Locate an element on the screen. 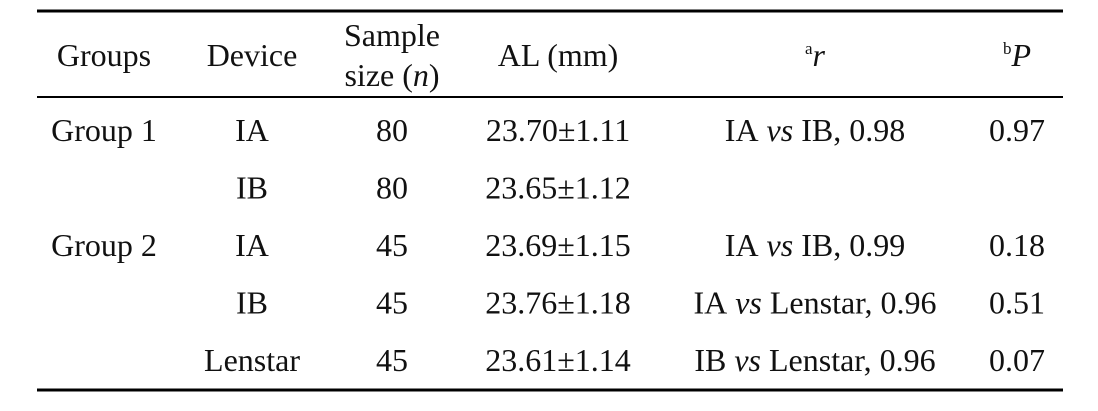  table-cell: 23.65±1.12 is located at coordinates (558, 188).